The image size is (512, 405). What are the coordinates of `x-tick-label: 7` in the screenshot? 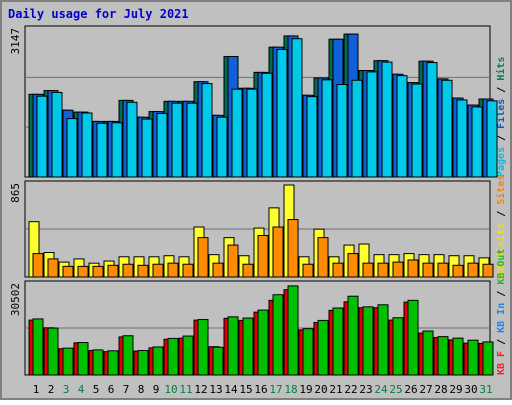 It's located at (126, 389).